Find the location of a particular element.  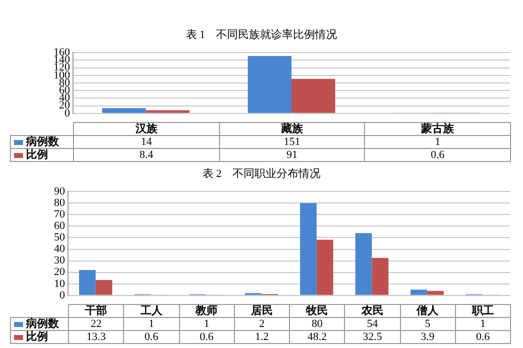

y-tick-label: 80 is located at coordinates (60, 203).